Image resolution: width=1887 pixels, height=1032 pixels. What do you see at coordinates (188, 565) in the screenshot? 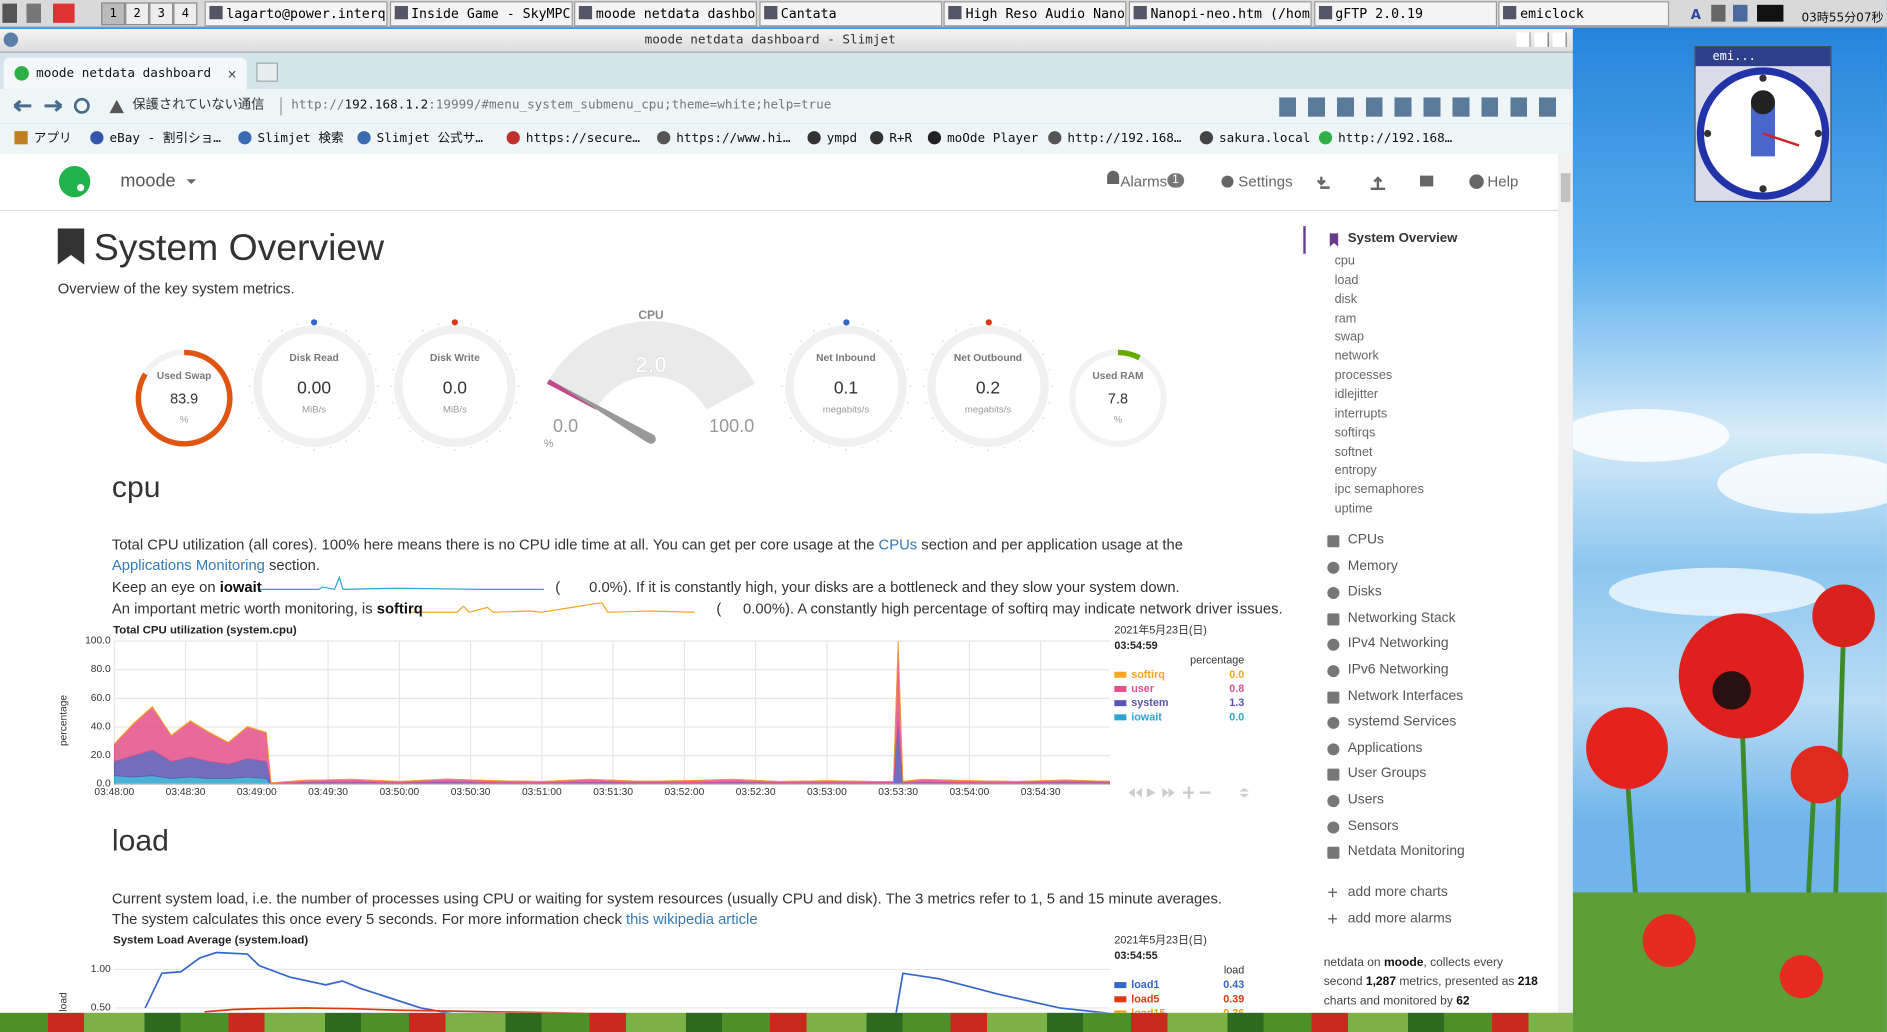
I see `link: Applications Monitoring` at bounding box center [188, 565].